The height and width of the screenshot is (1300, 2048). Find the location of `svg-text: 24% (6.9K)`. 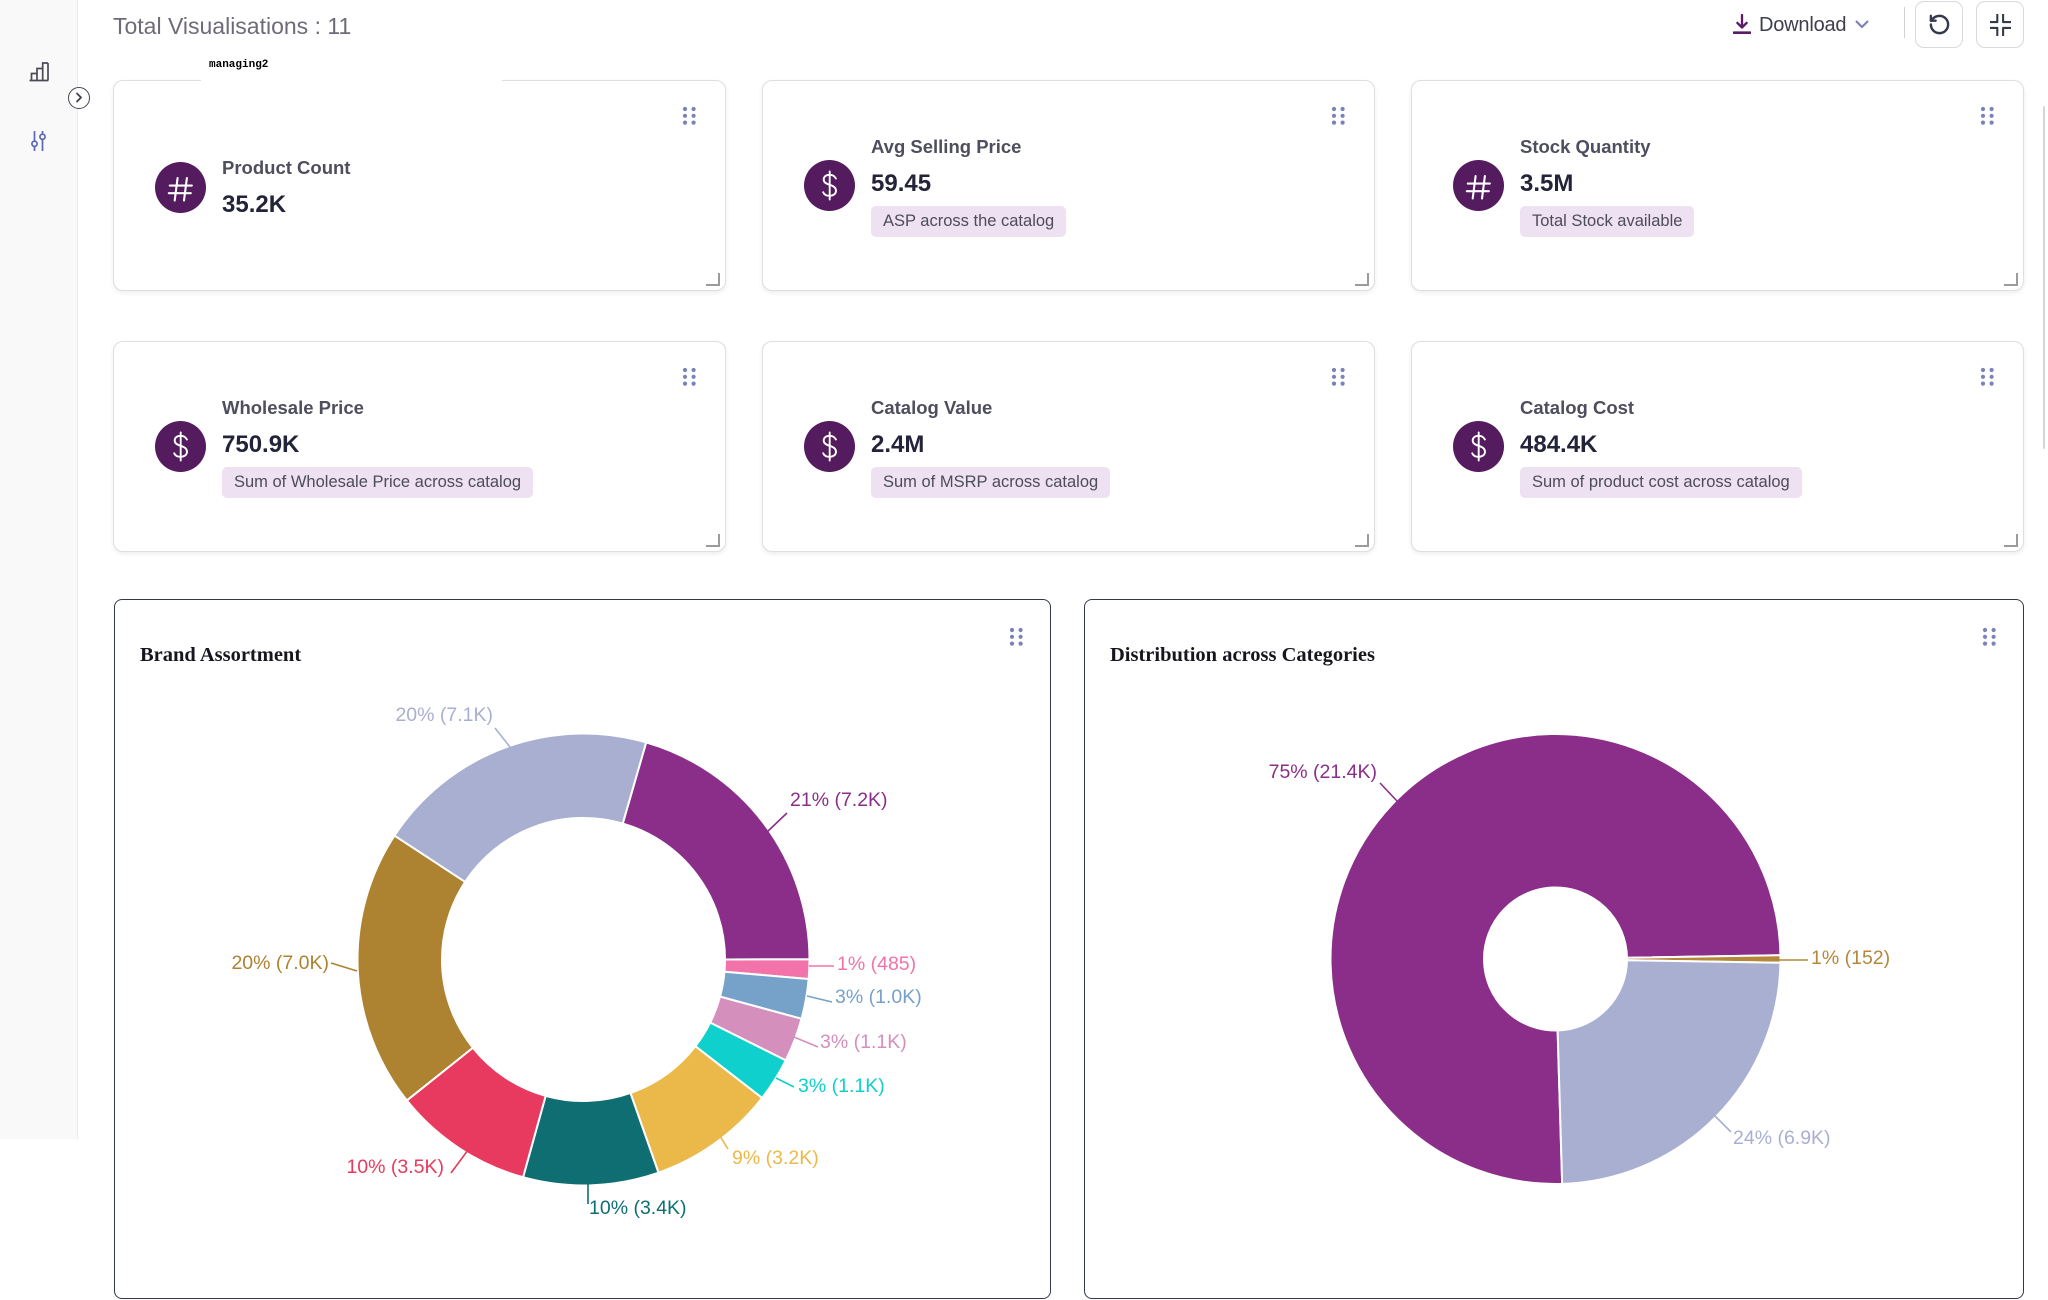

svg-text: 24% (6.9K) is located at coordinates (1782, 1138).